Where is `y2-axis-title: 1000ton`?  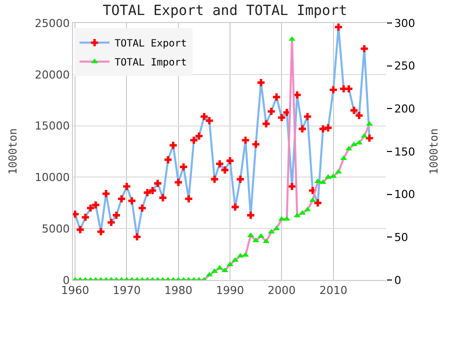 y2-axis-title: 1000ton is located at coordinates (433, 151).